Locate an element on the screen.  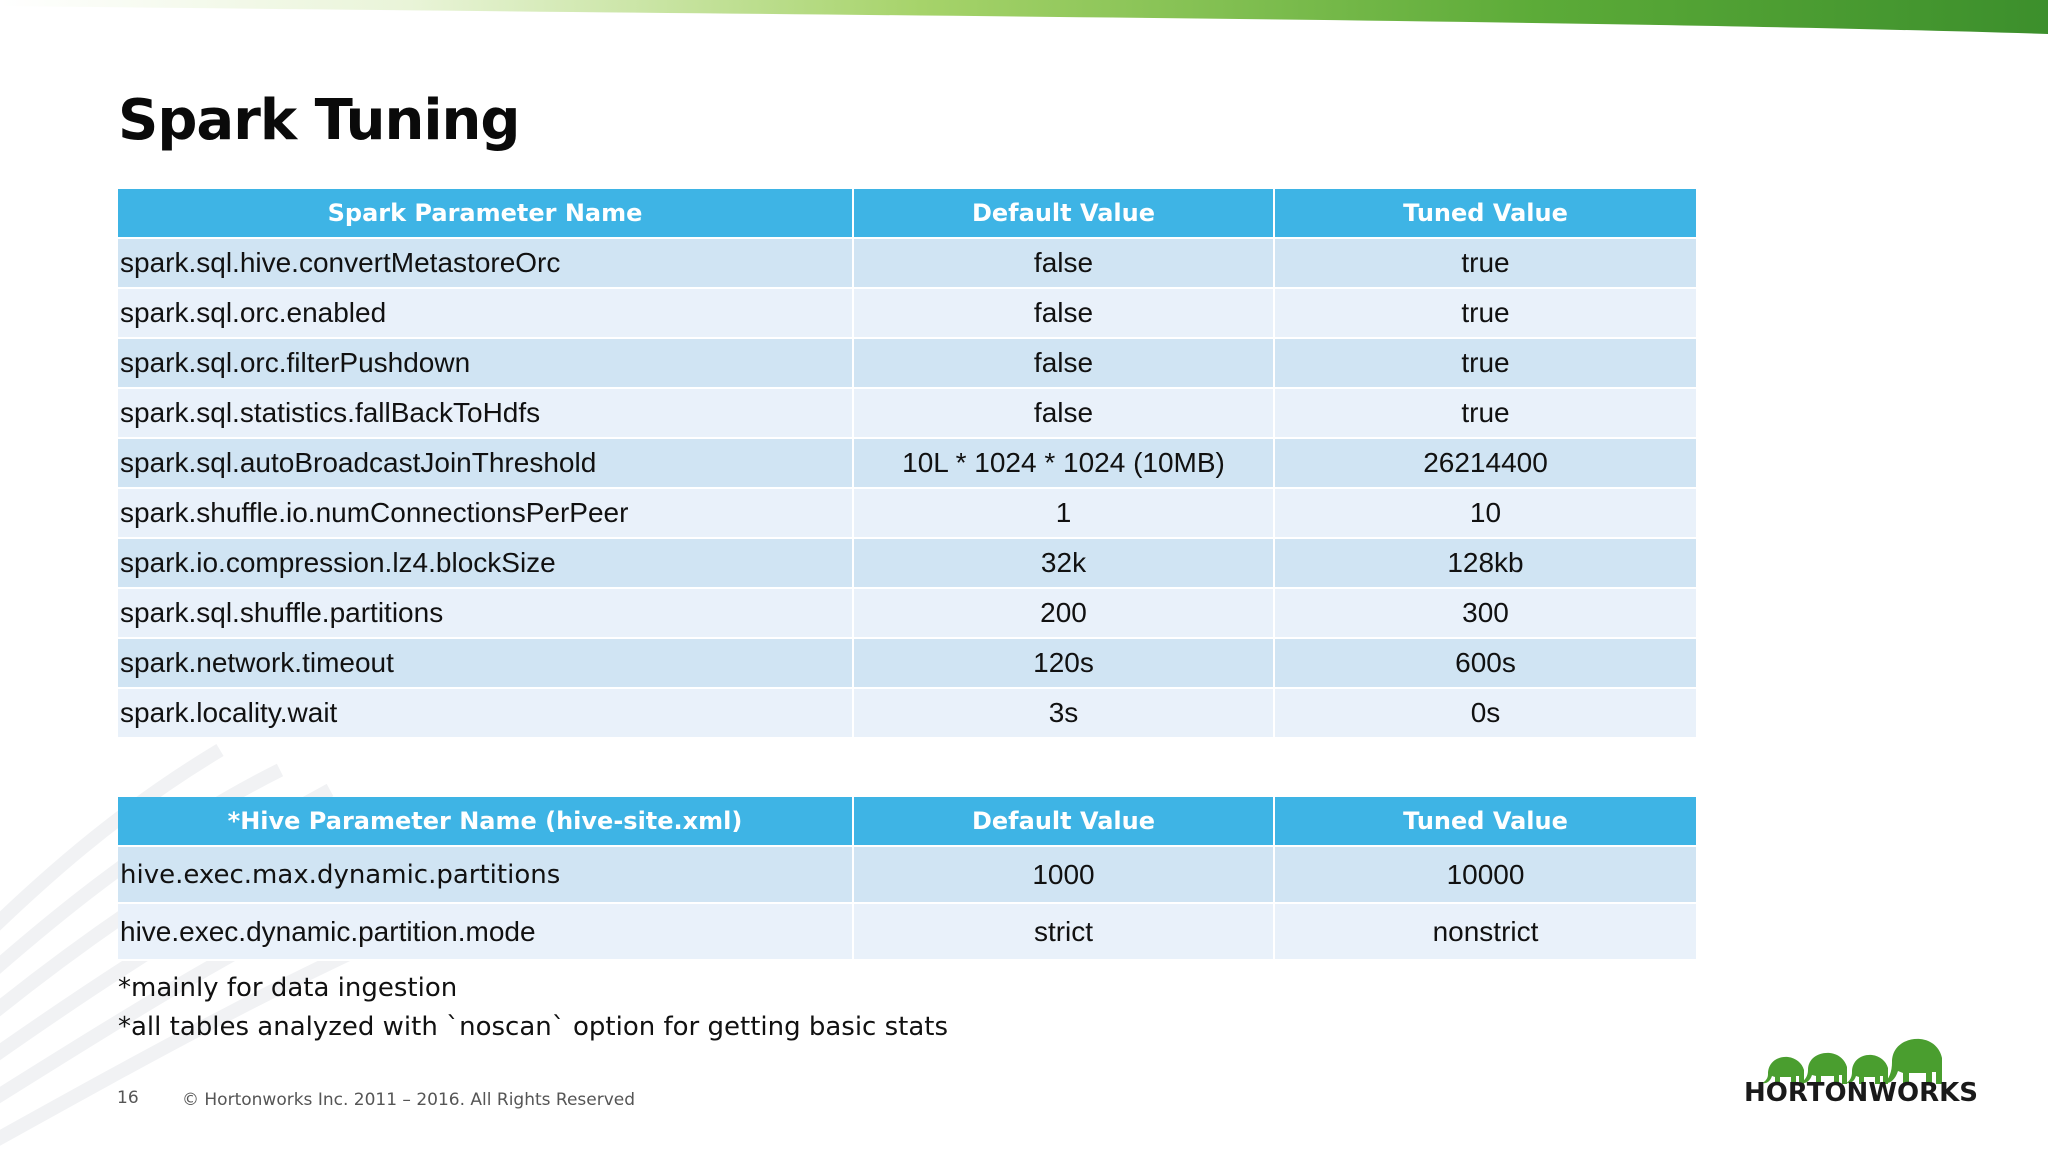
table-row: spark.sql.orc.filterPushdown false true is located at coordinates (907, 363).